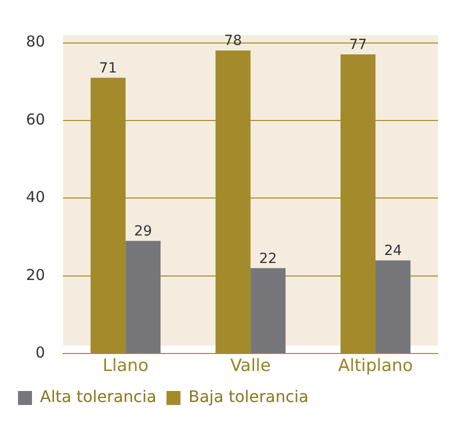 This screenshot has height=424, width=451. Describe the element at coordinates (36, 41) in the screenshot. I see `y-tick-label: 80` at that location.